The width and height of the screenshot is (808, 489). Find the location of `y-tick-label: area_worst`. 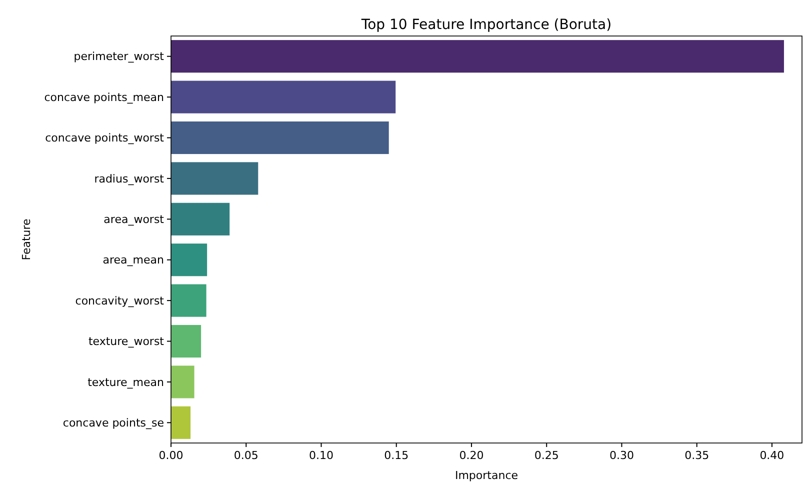

y-tick-label: area_worst is located at coordinates (134, 219).